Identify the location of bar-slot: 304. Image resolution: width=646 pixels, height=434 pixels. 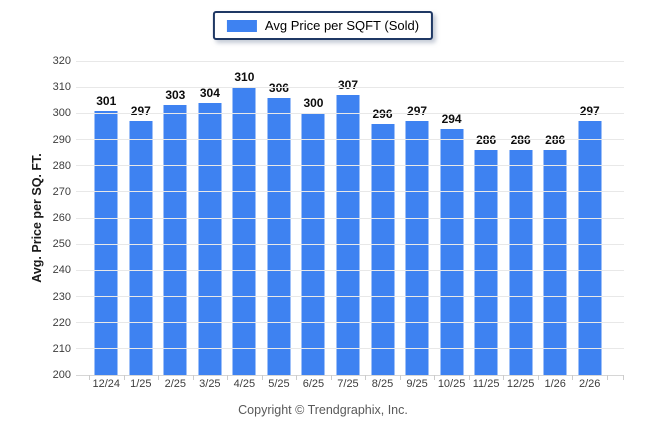
(210, 218).